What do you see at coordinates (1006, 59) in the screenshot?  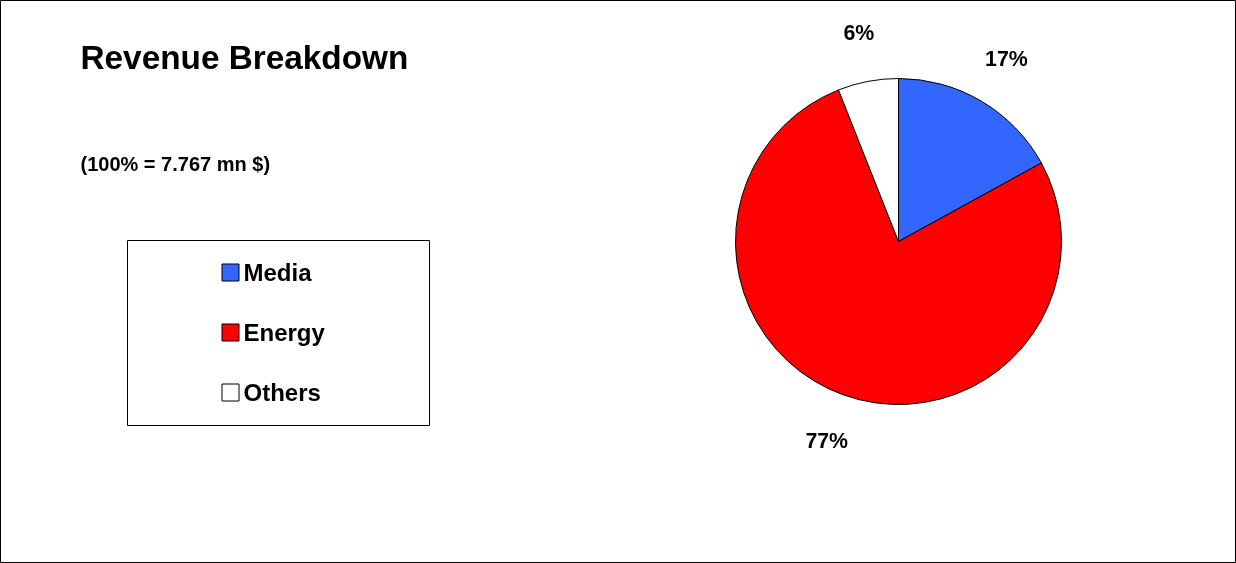 I see `data-label: 17%` at bounding box center [1006, 59].